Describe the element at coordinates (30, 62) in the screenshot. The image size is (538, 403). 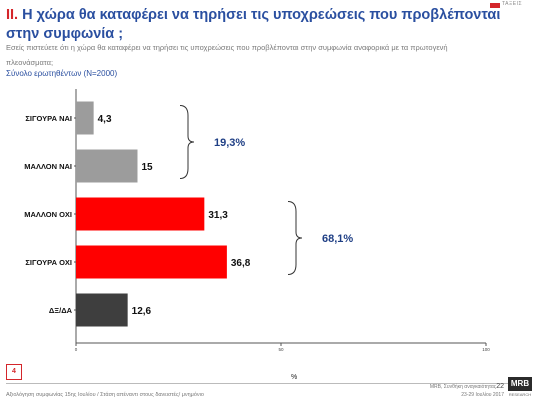
I see `question-continuation: πλεονάσματα;` at that location.